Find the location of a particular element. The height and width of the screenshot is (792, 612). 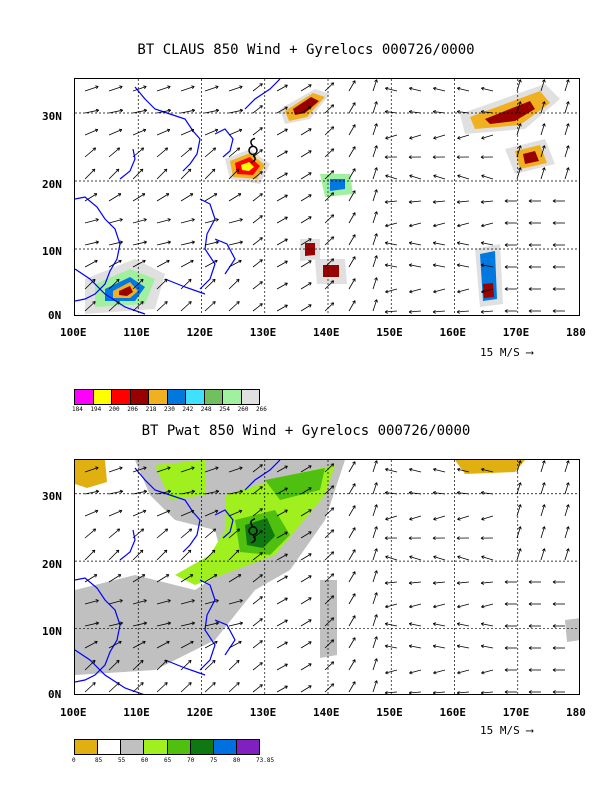

storm-symbol is located at coordinates (253, 150).